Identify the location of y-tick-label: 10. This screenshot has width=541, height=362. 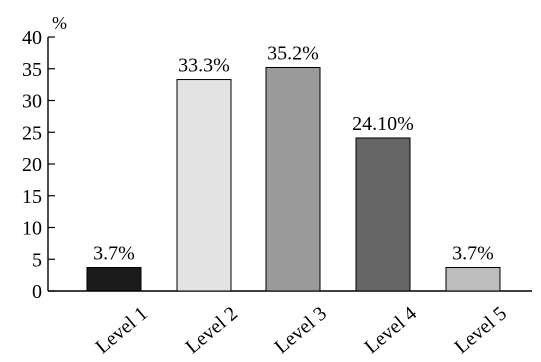
(32, 229).